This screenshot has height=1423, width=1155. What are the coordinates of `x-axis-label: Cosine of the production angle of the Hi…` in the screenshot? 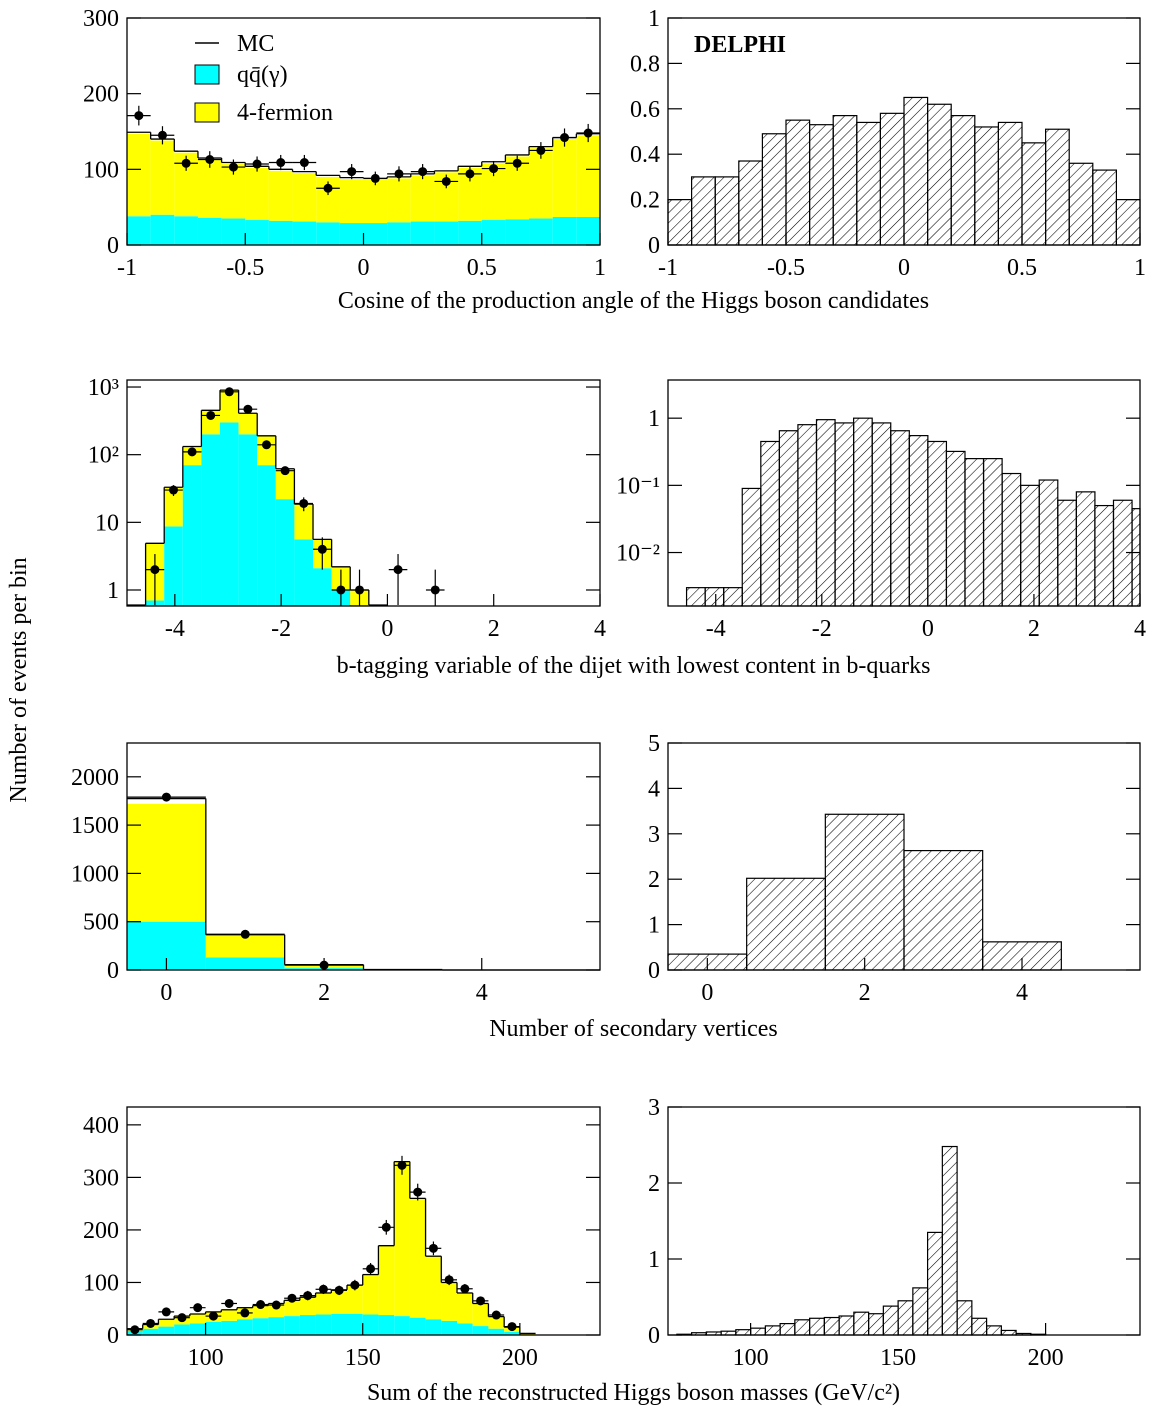 It's located at (633, 301).